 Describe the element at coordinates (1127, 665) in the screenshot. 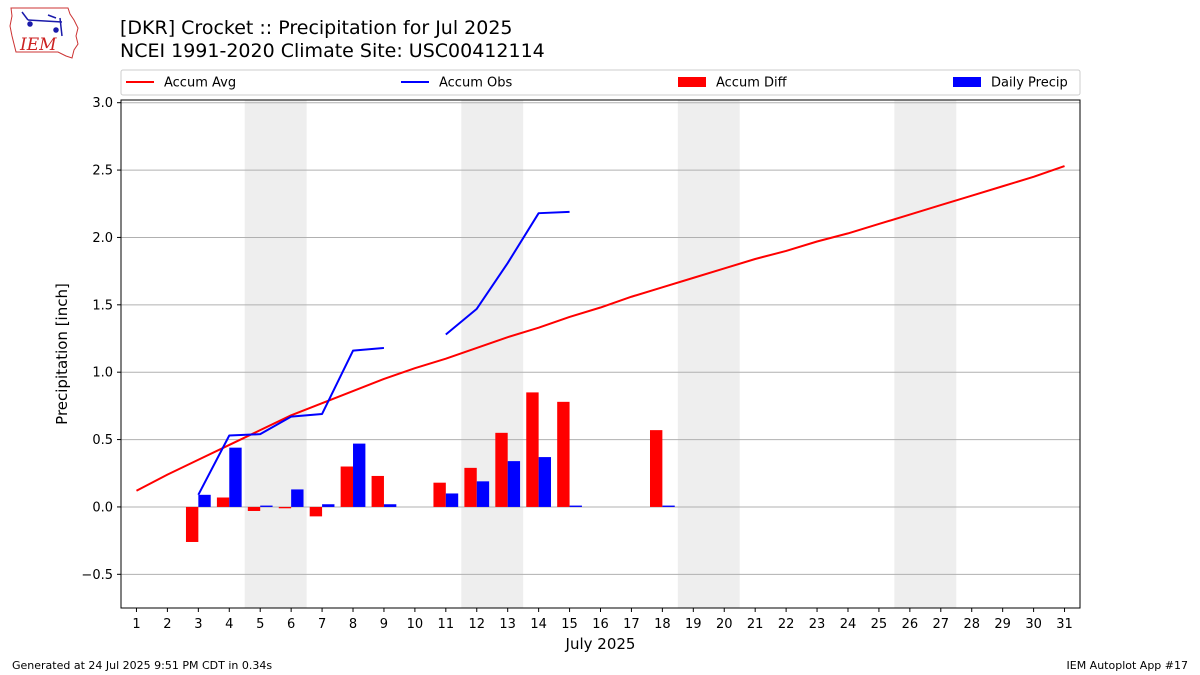

I see `app-footer: IEM Autoplot App #17` at that location.